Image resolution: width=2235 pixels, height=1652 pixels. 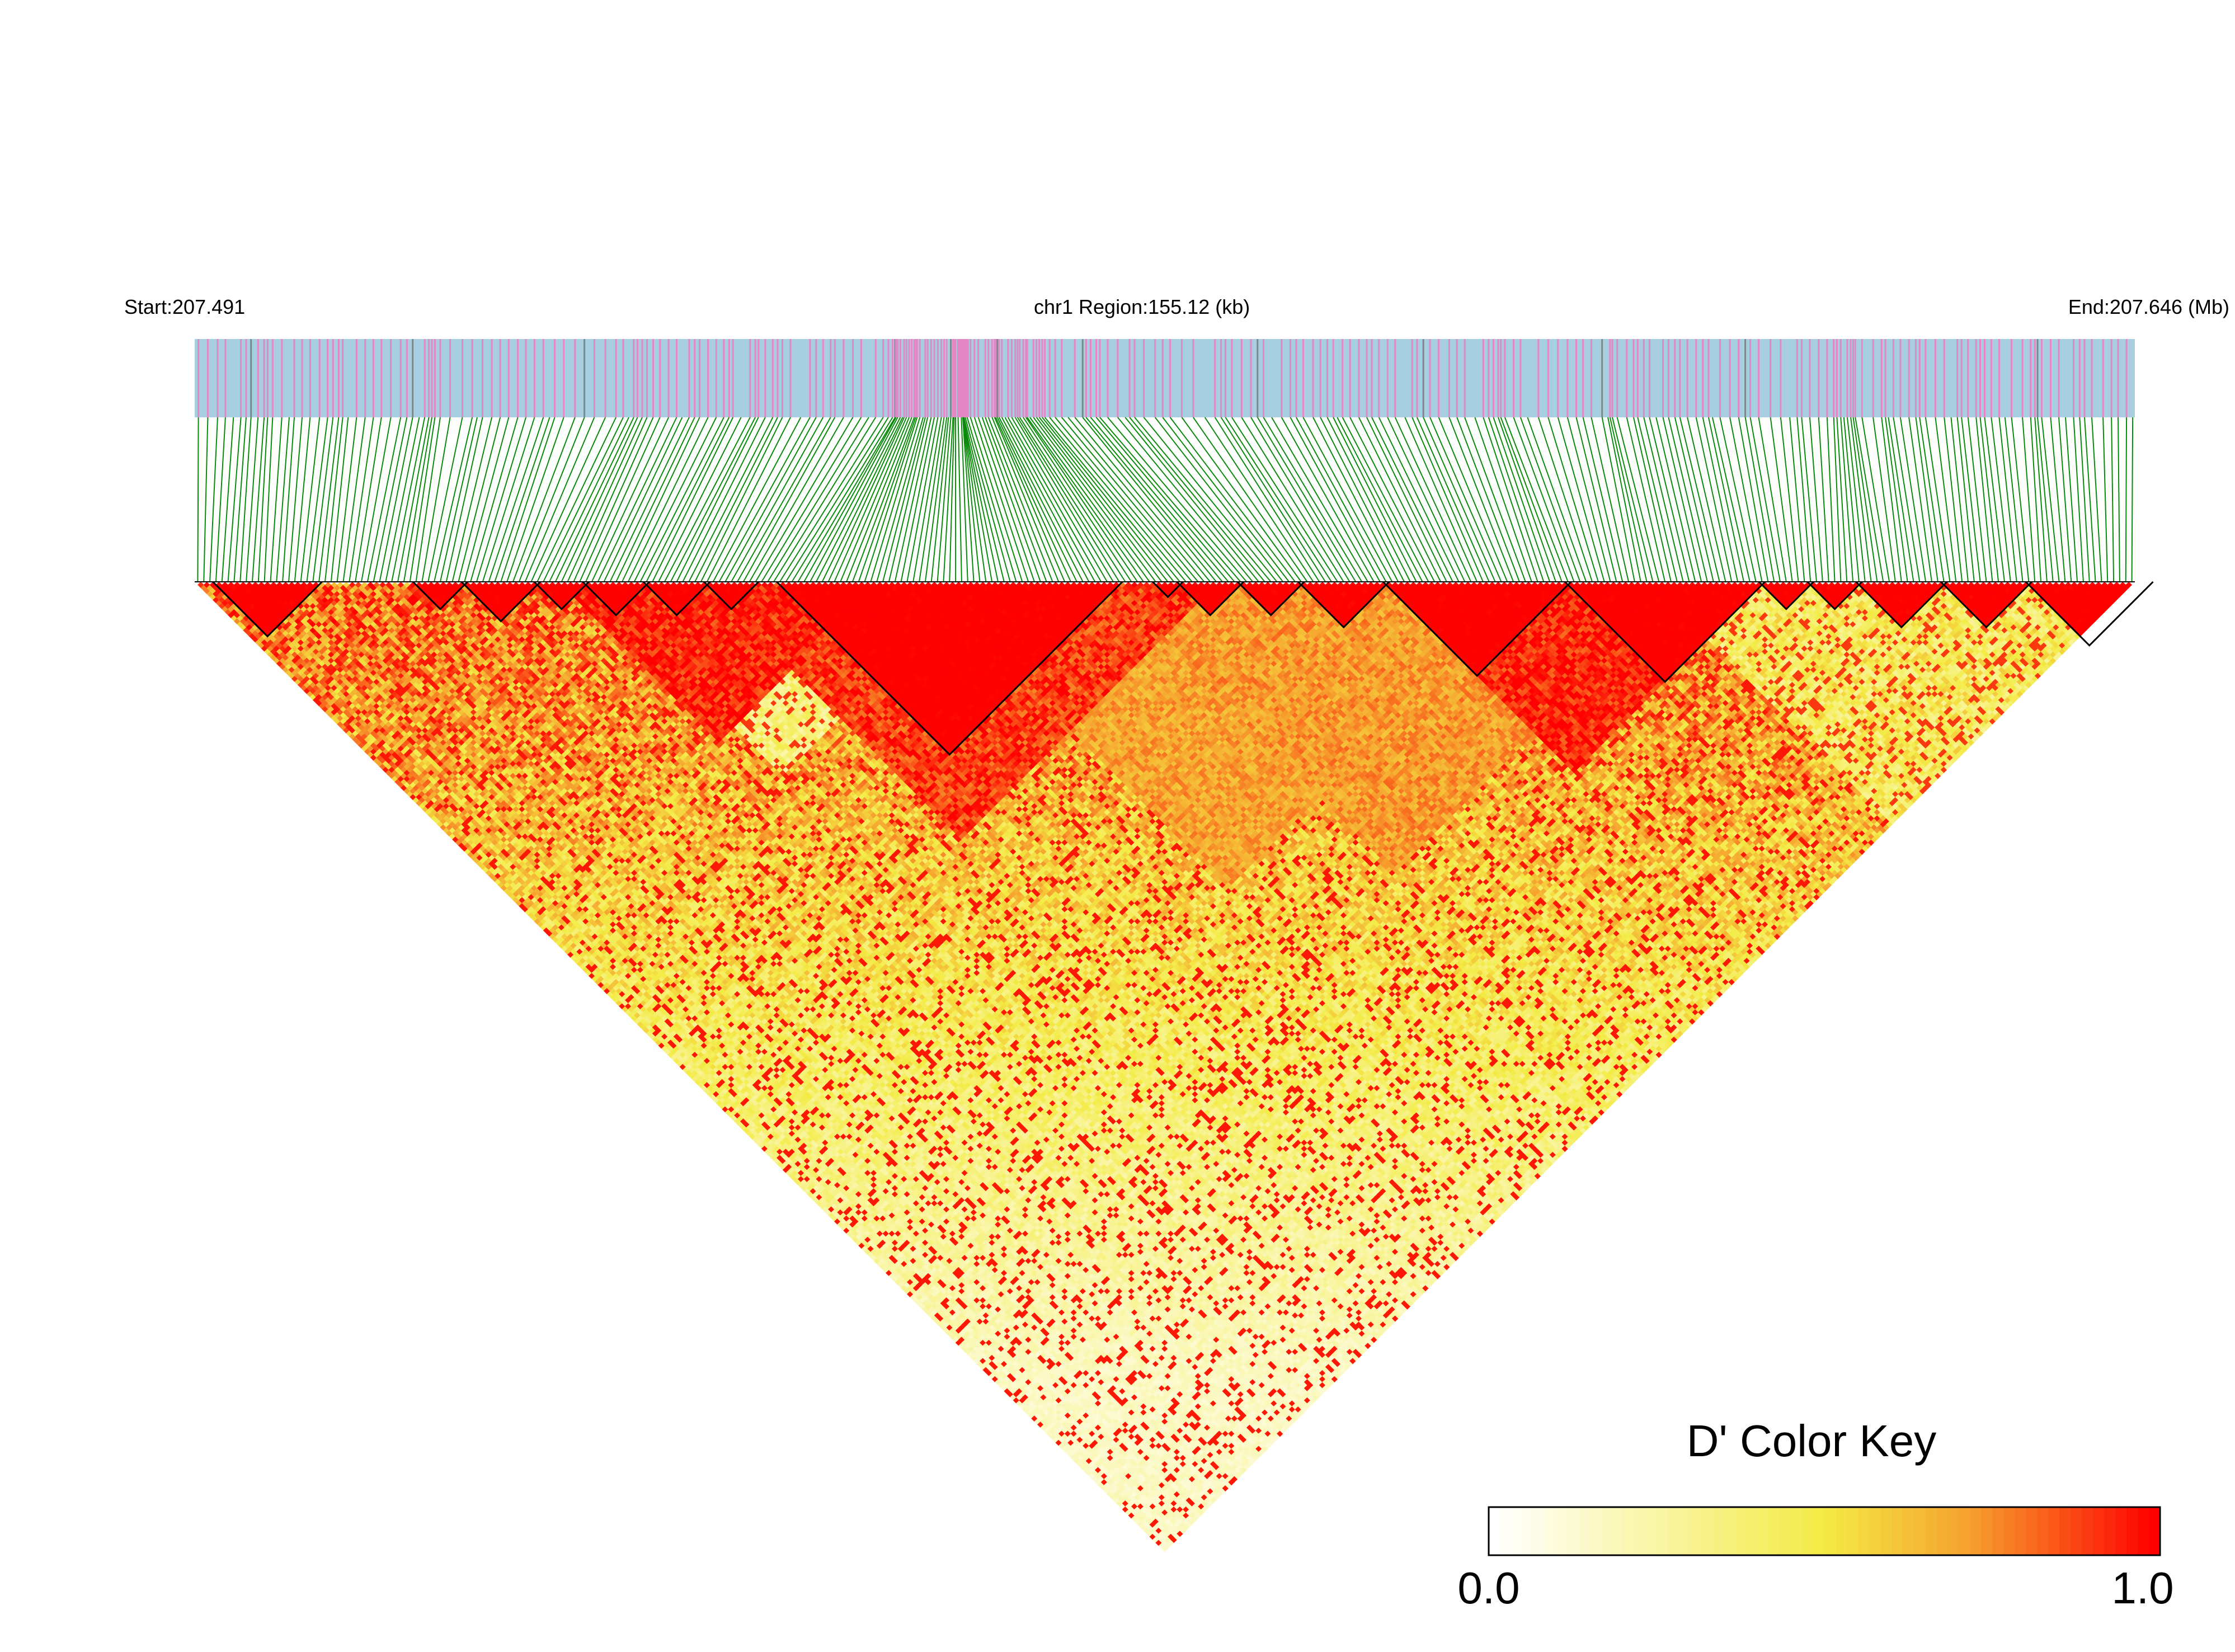 What do you see at coordinates (197, 500) in the screenshot?
I see `marker-connector` at bounding box center [197, 500].